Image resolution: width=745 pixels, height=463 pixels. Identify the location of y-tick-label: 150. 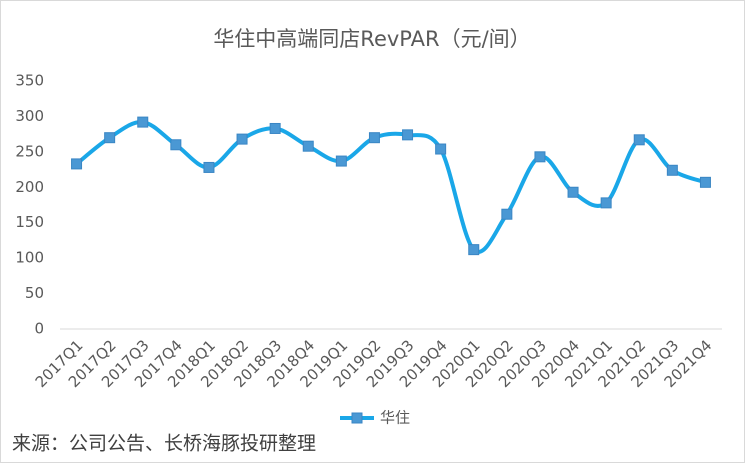
(29, 222).